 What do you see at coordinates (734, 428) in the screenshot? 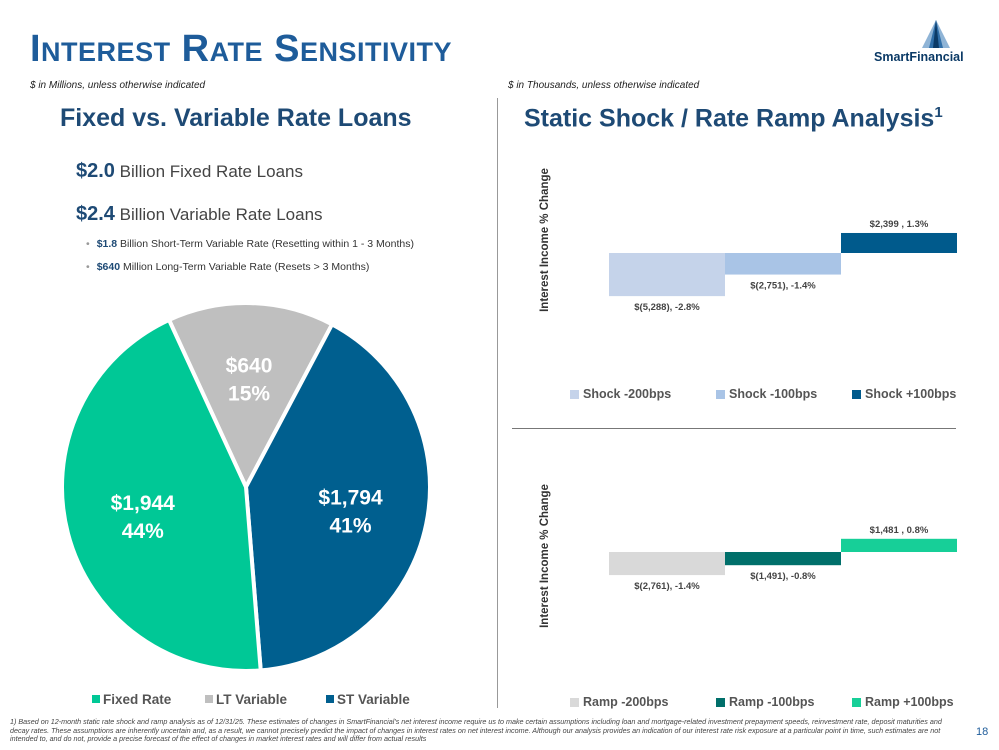
I see `horizontal-divider` at bounding box center [734, 428].